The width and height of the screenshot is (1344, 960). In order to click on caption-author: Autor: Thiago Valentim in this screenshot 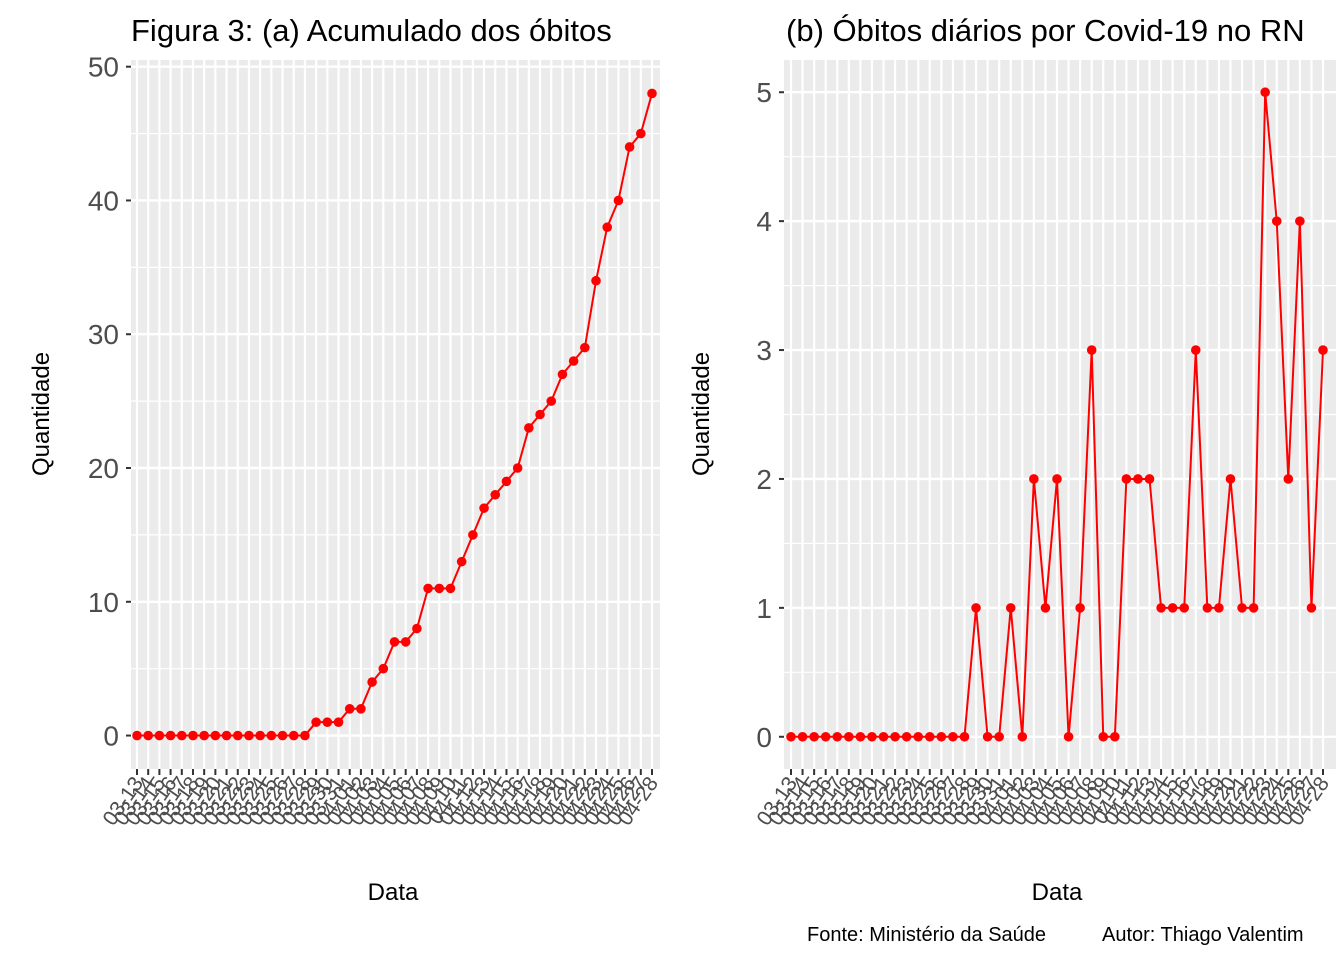, I will do `click(1203, 935)`.